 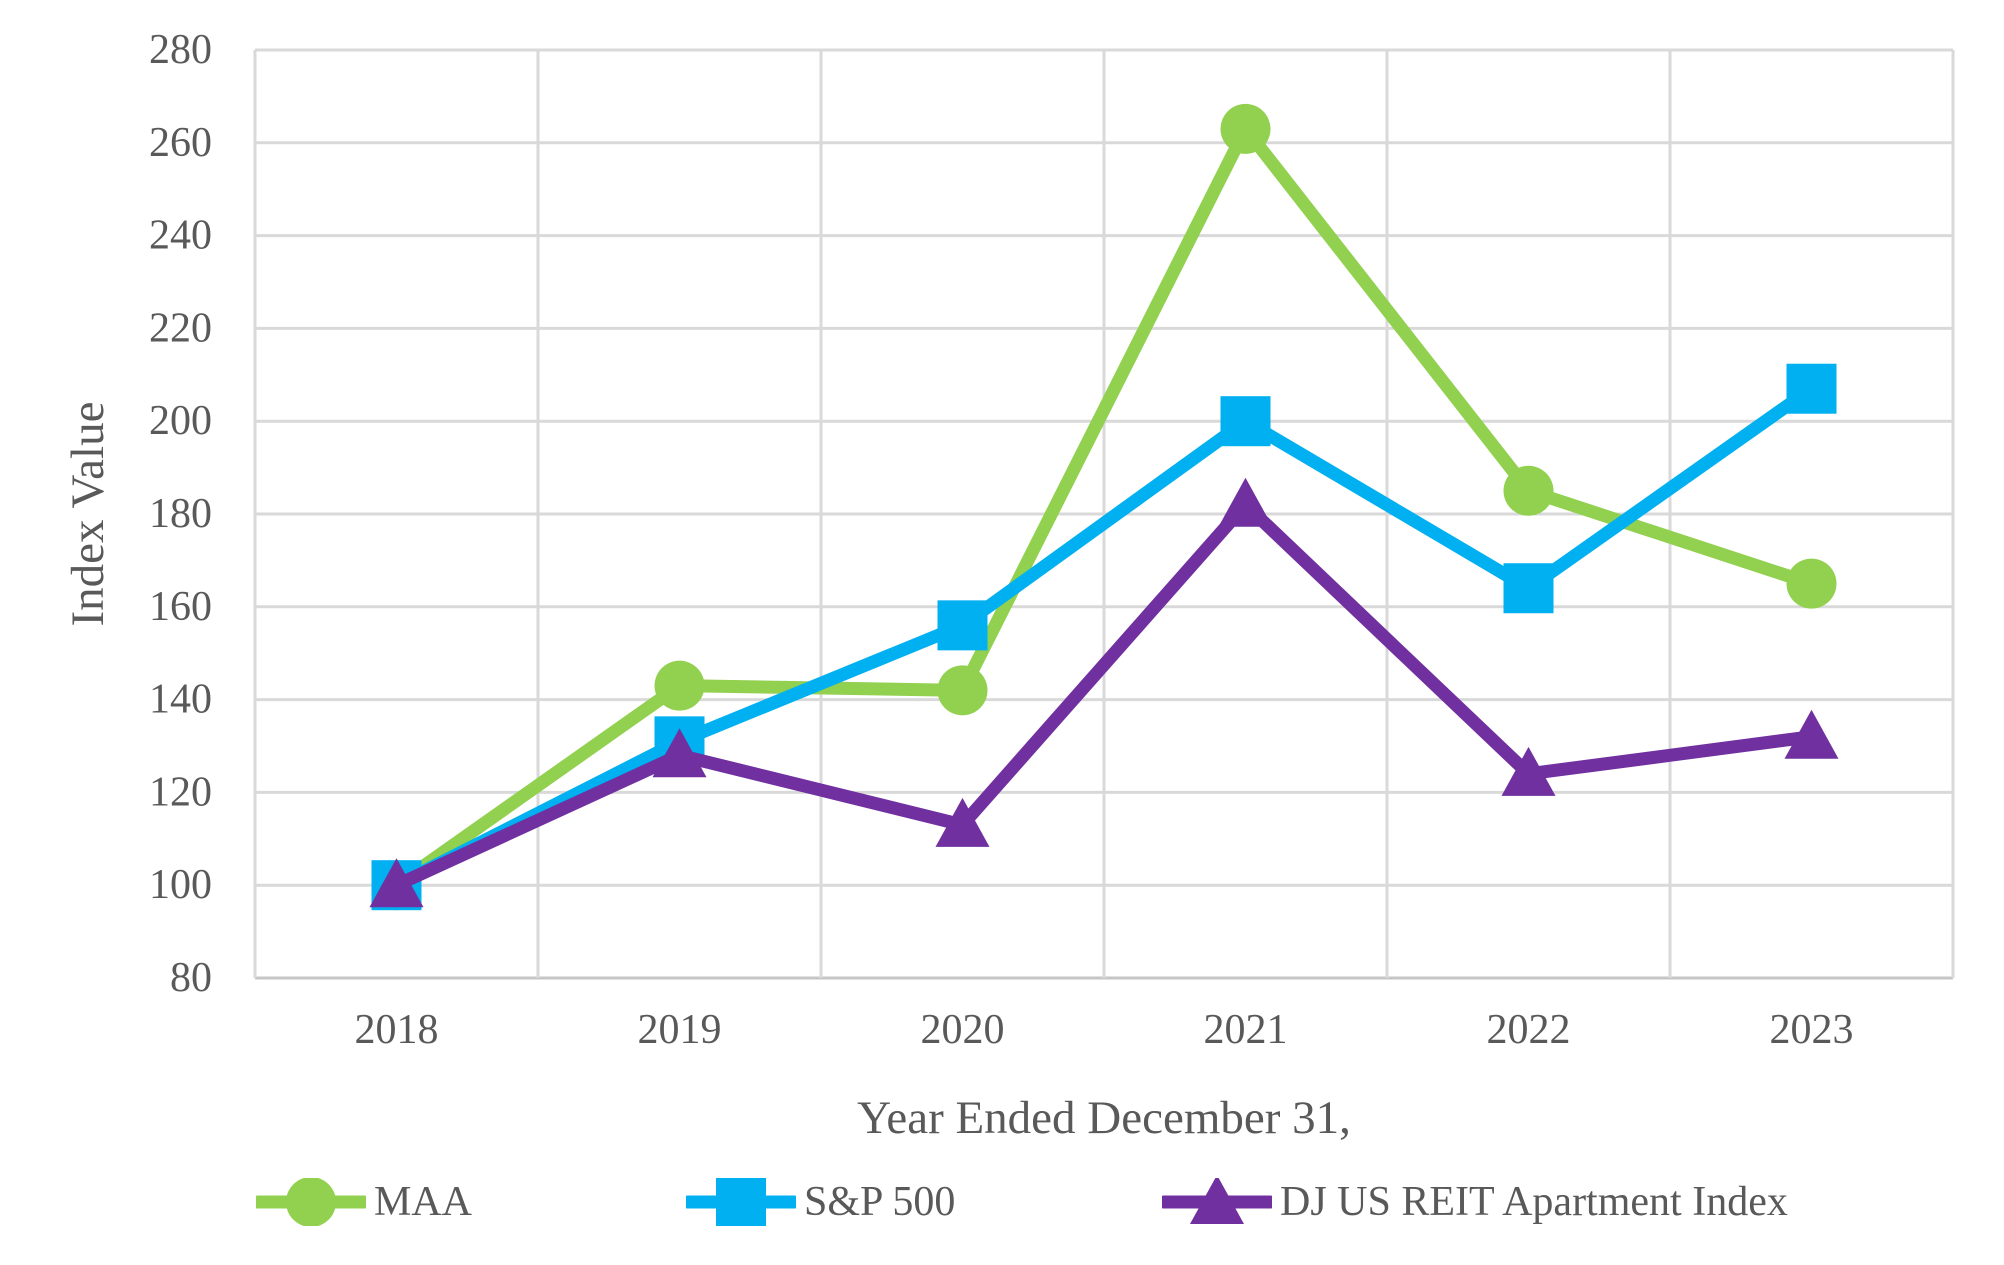 I want to click on x-tick-label-2020: 2020, so click(x=963, y=1030).